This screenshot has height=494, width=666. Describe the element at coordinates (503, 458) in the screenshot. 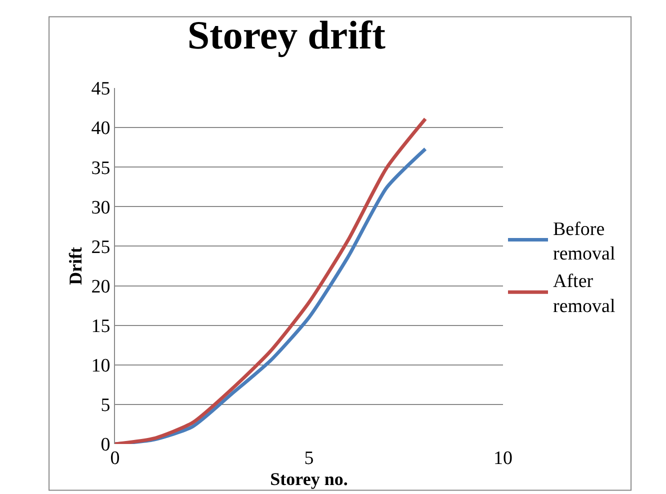

I see `x-tick-label: 10` at that location.